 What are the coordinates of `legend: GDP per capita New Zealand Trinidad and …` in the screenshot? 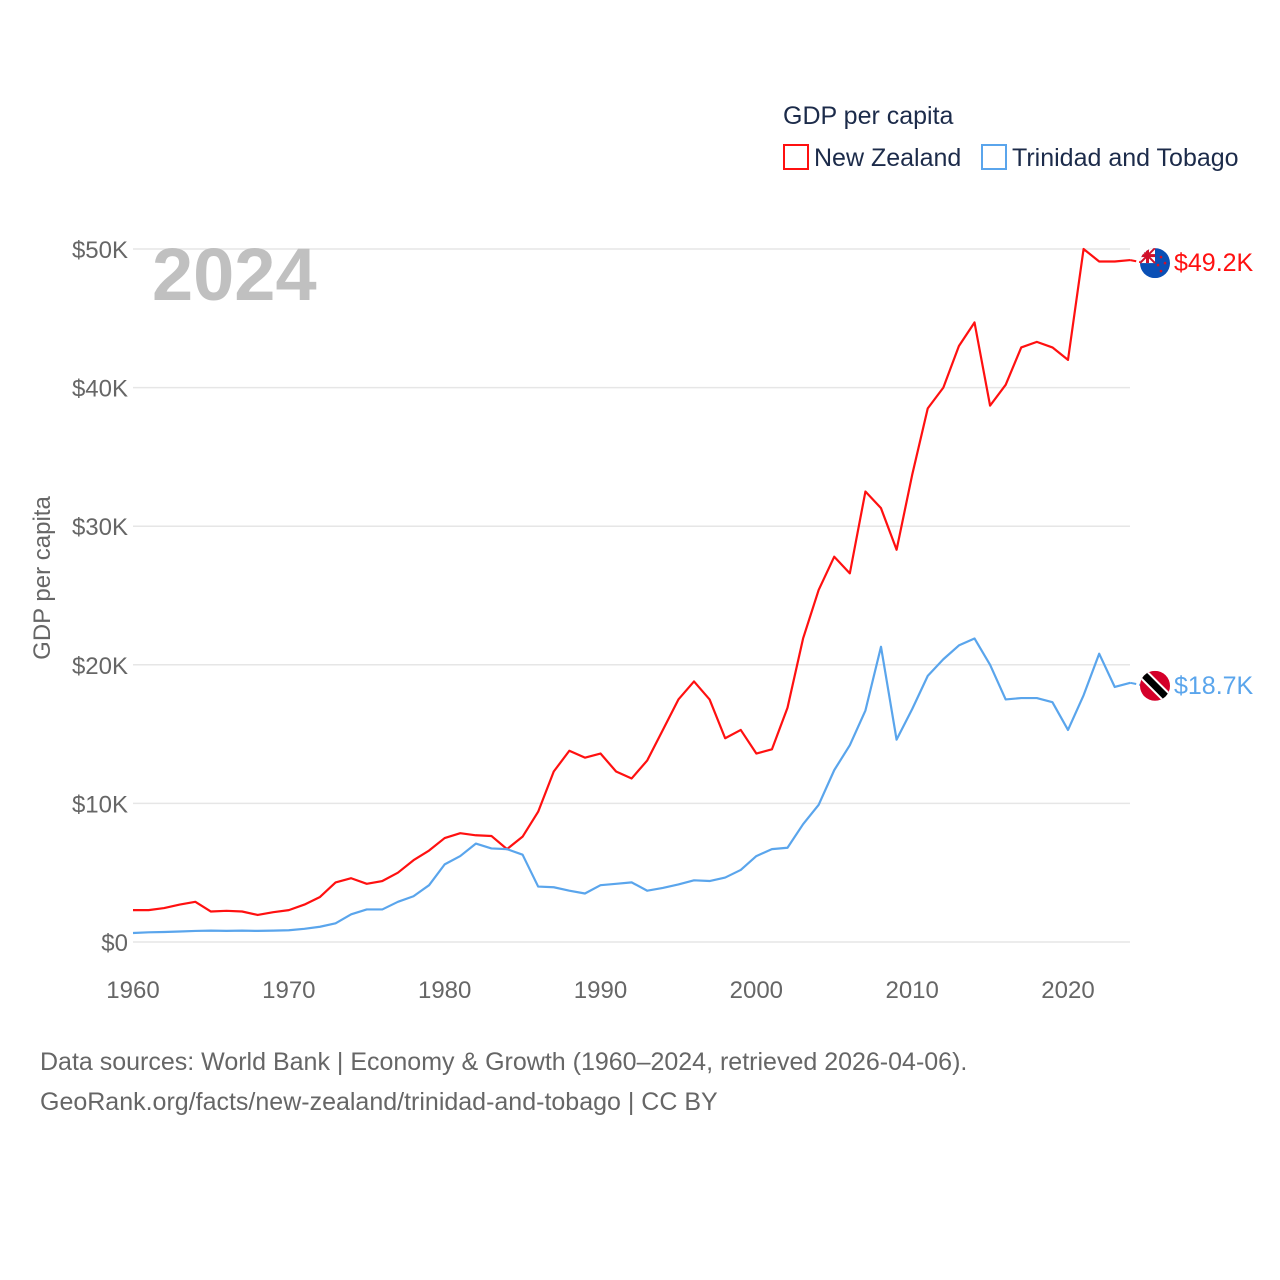 It's located at (1011, 137).